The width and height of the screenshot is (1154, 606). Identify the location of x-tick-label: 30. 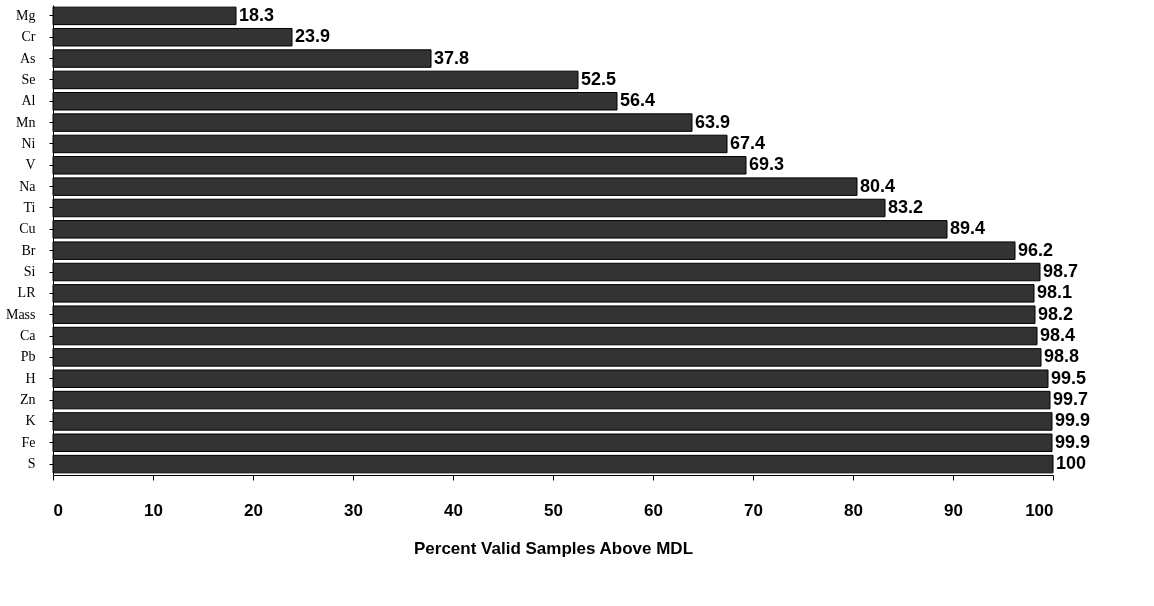
(353, 510).